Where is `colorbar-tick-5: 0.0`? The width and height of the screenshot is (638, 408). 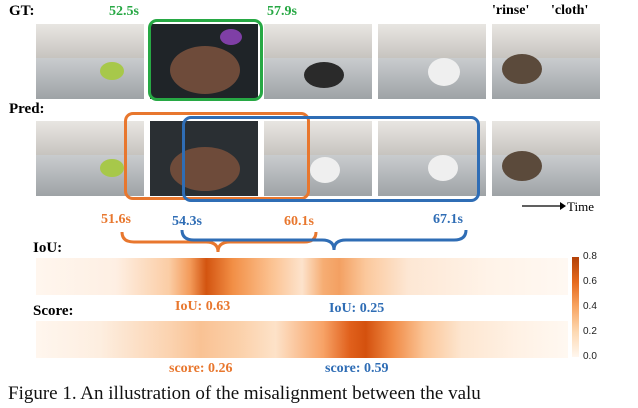 colorbar-tick-5: 0.0 is located at coordinates (590, 356).